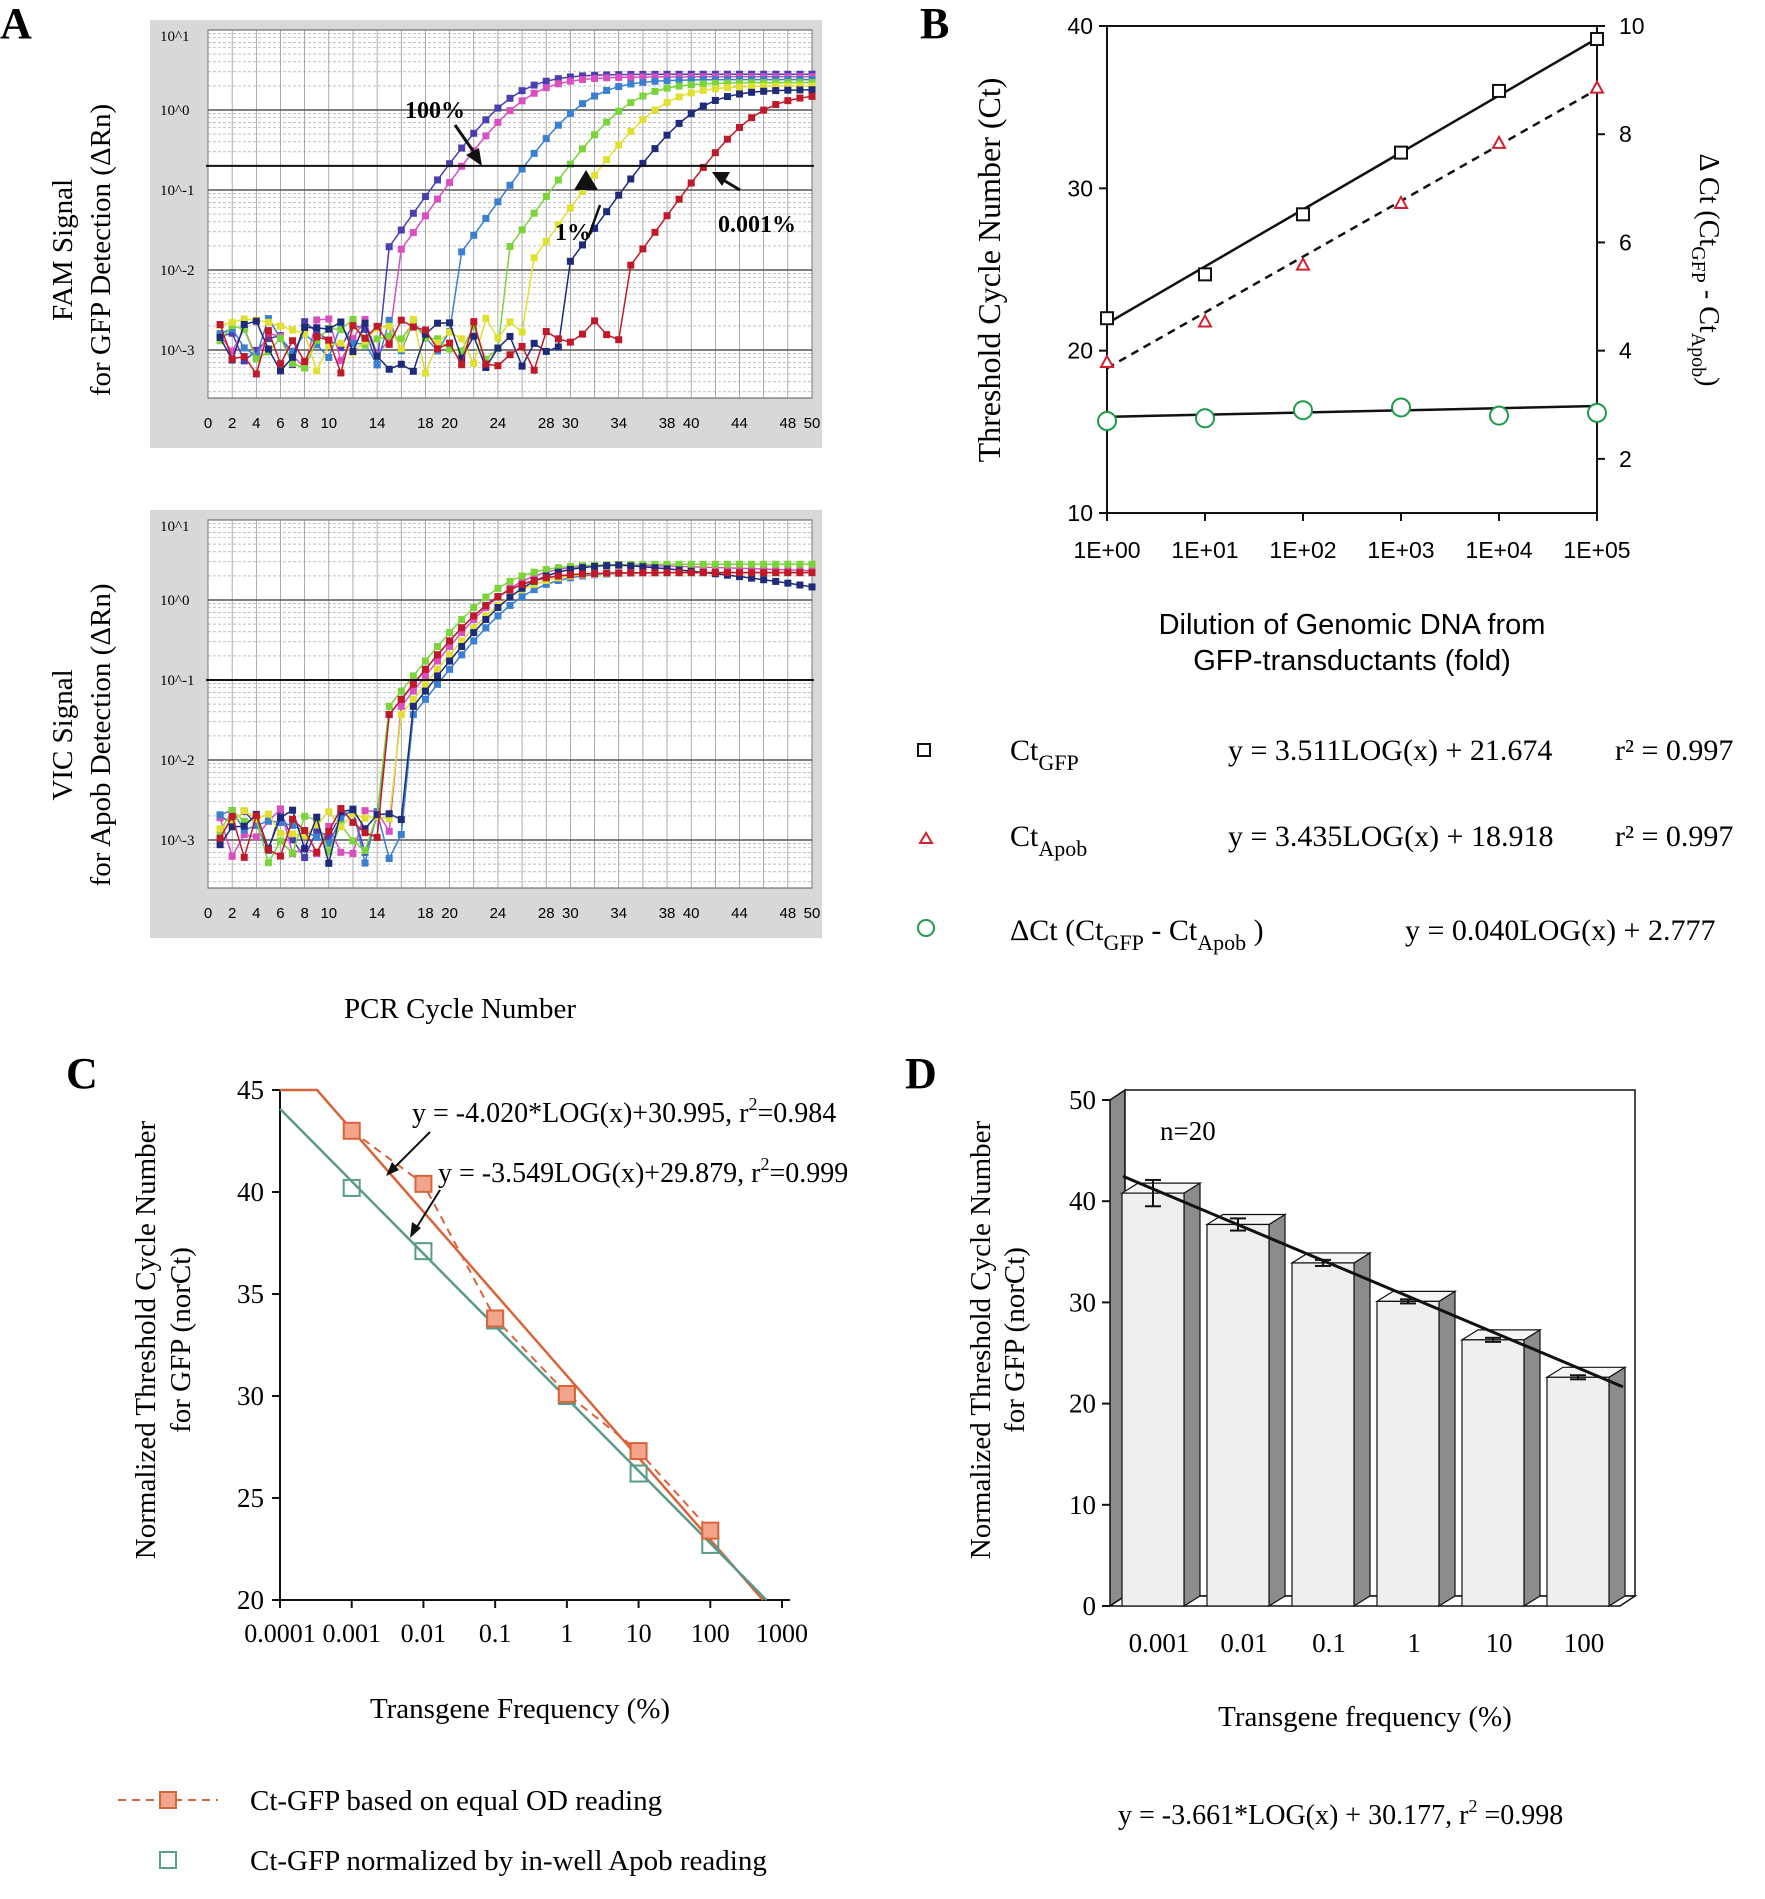 Image resolution: width=1765 pixels, height=1899 pixels. What do you see at coordinates (570, 423) in the screenshot?
I see `x-tick-label: 30` at bounding box center [570, 423].